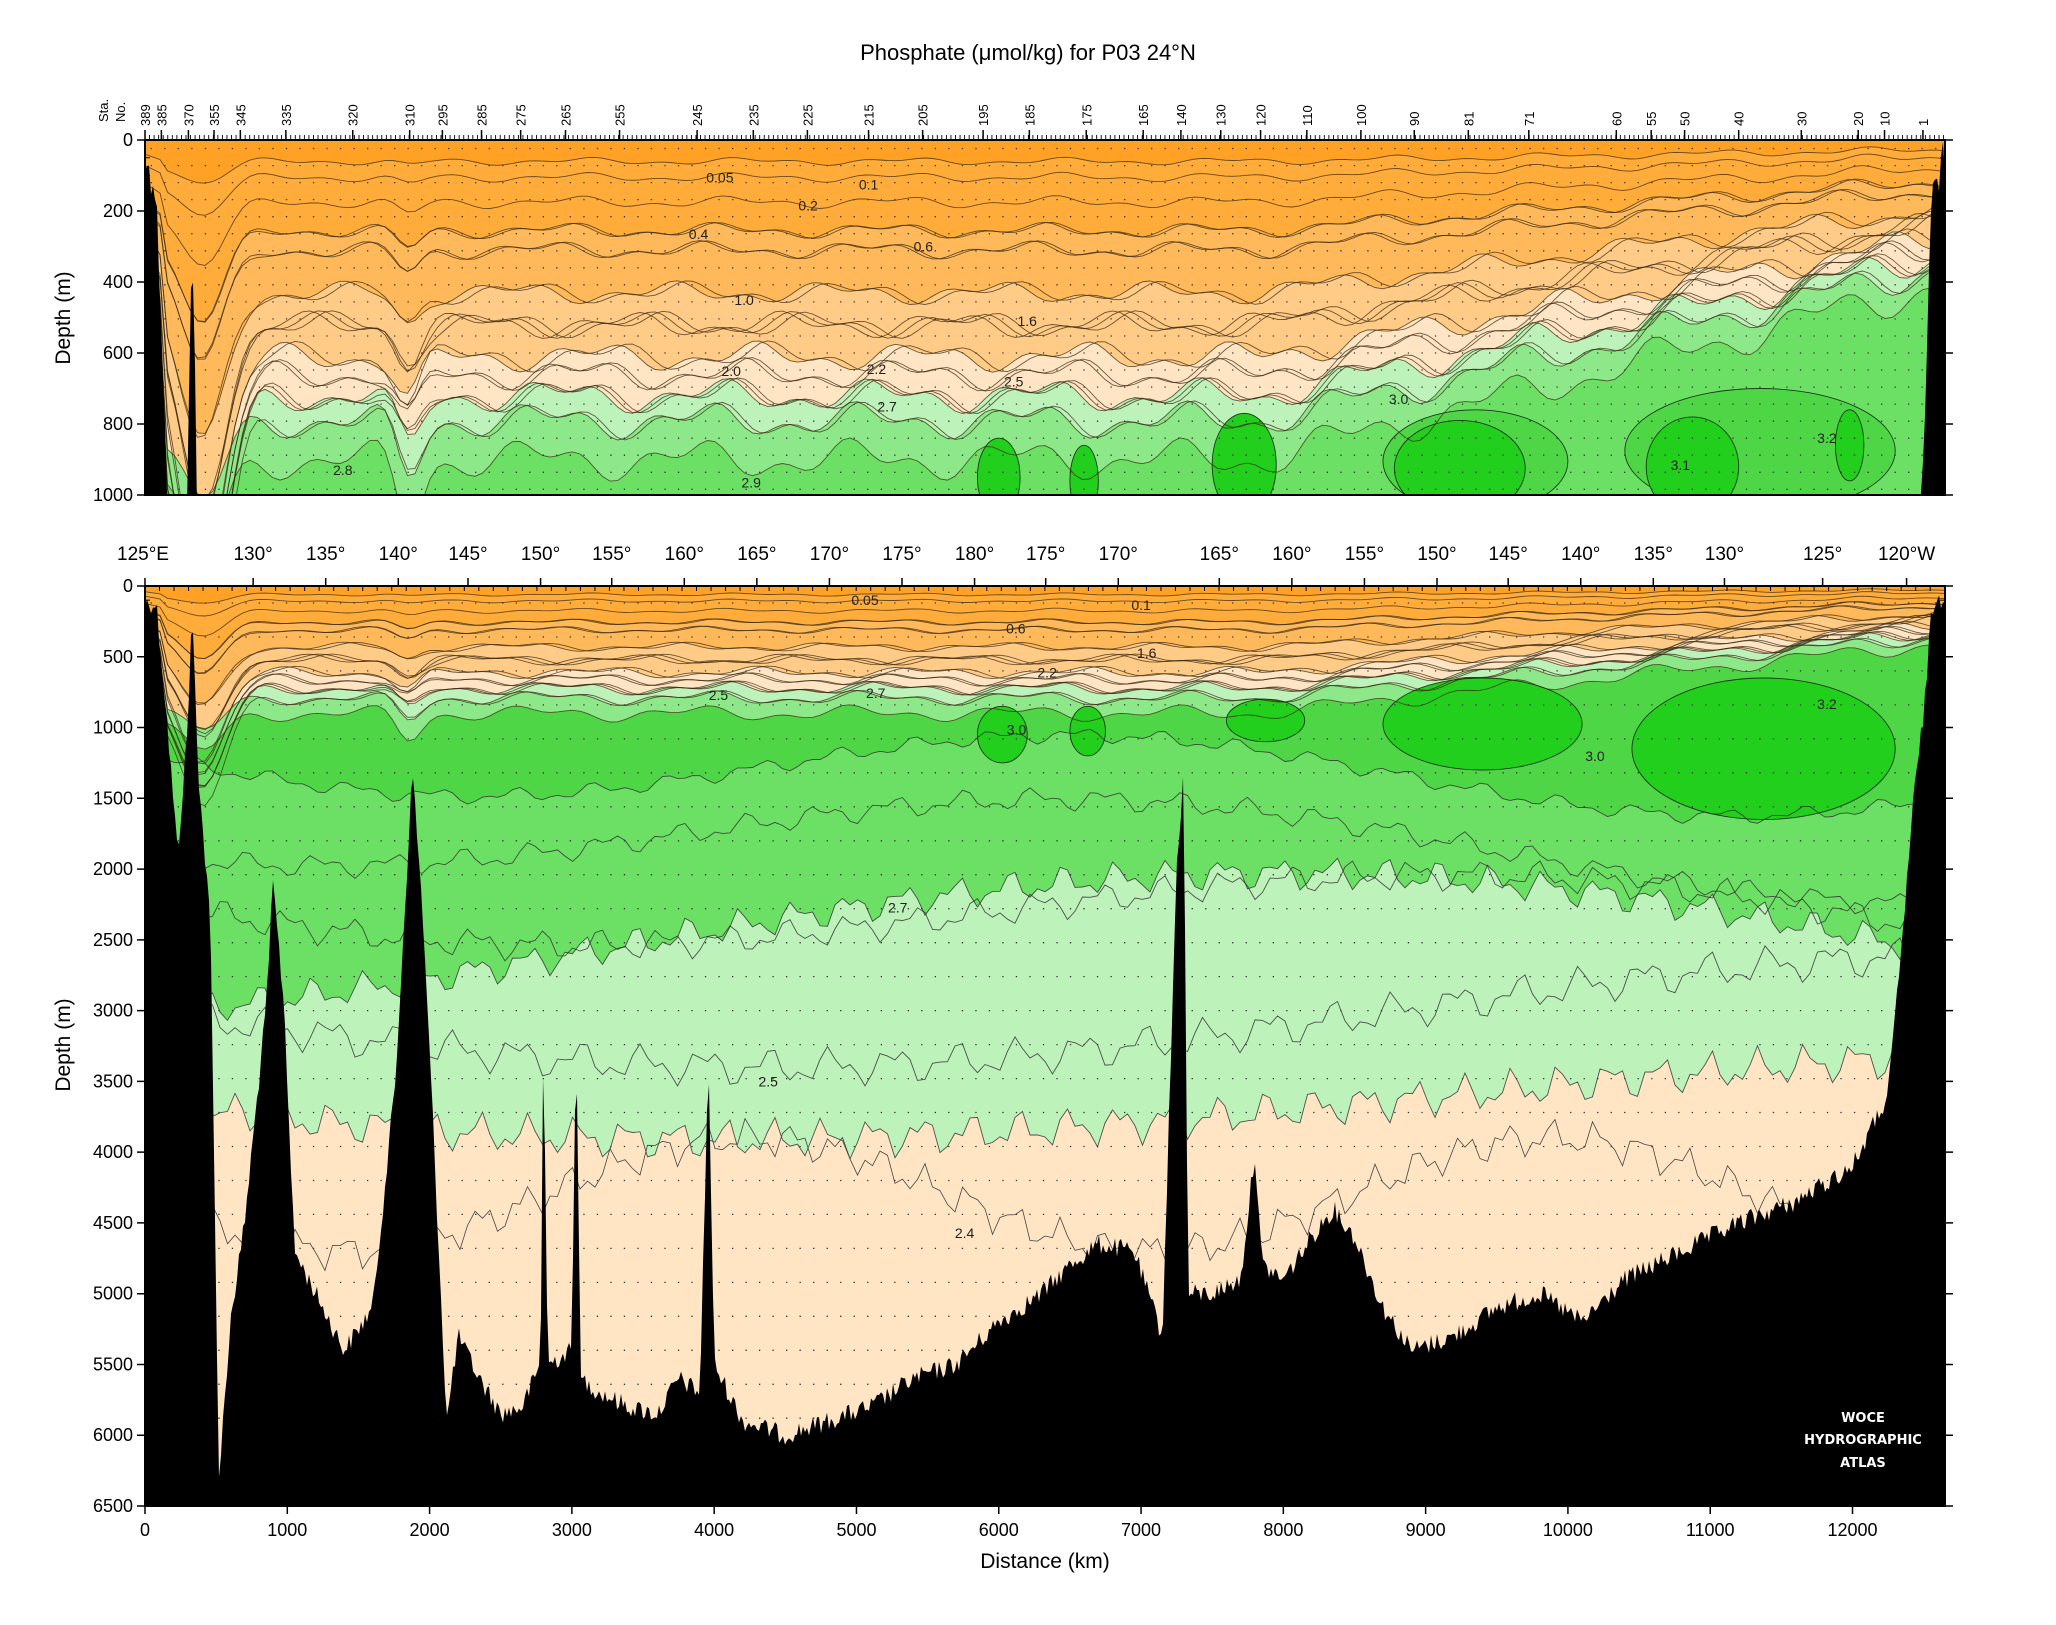  I want to click on contour-label-1: 0.1, so click(869, 184).